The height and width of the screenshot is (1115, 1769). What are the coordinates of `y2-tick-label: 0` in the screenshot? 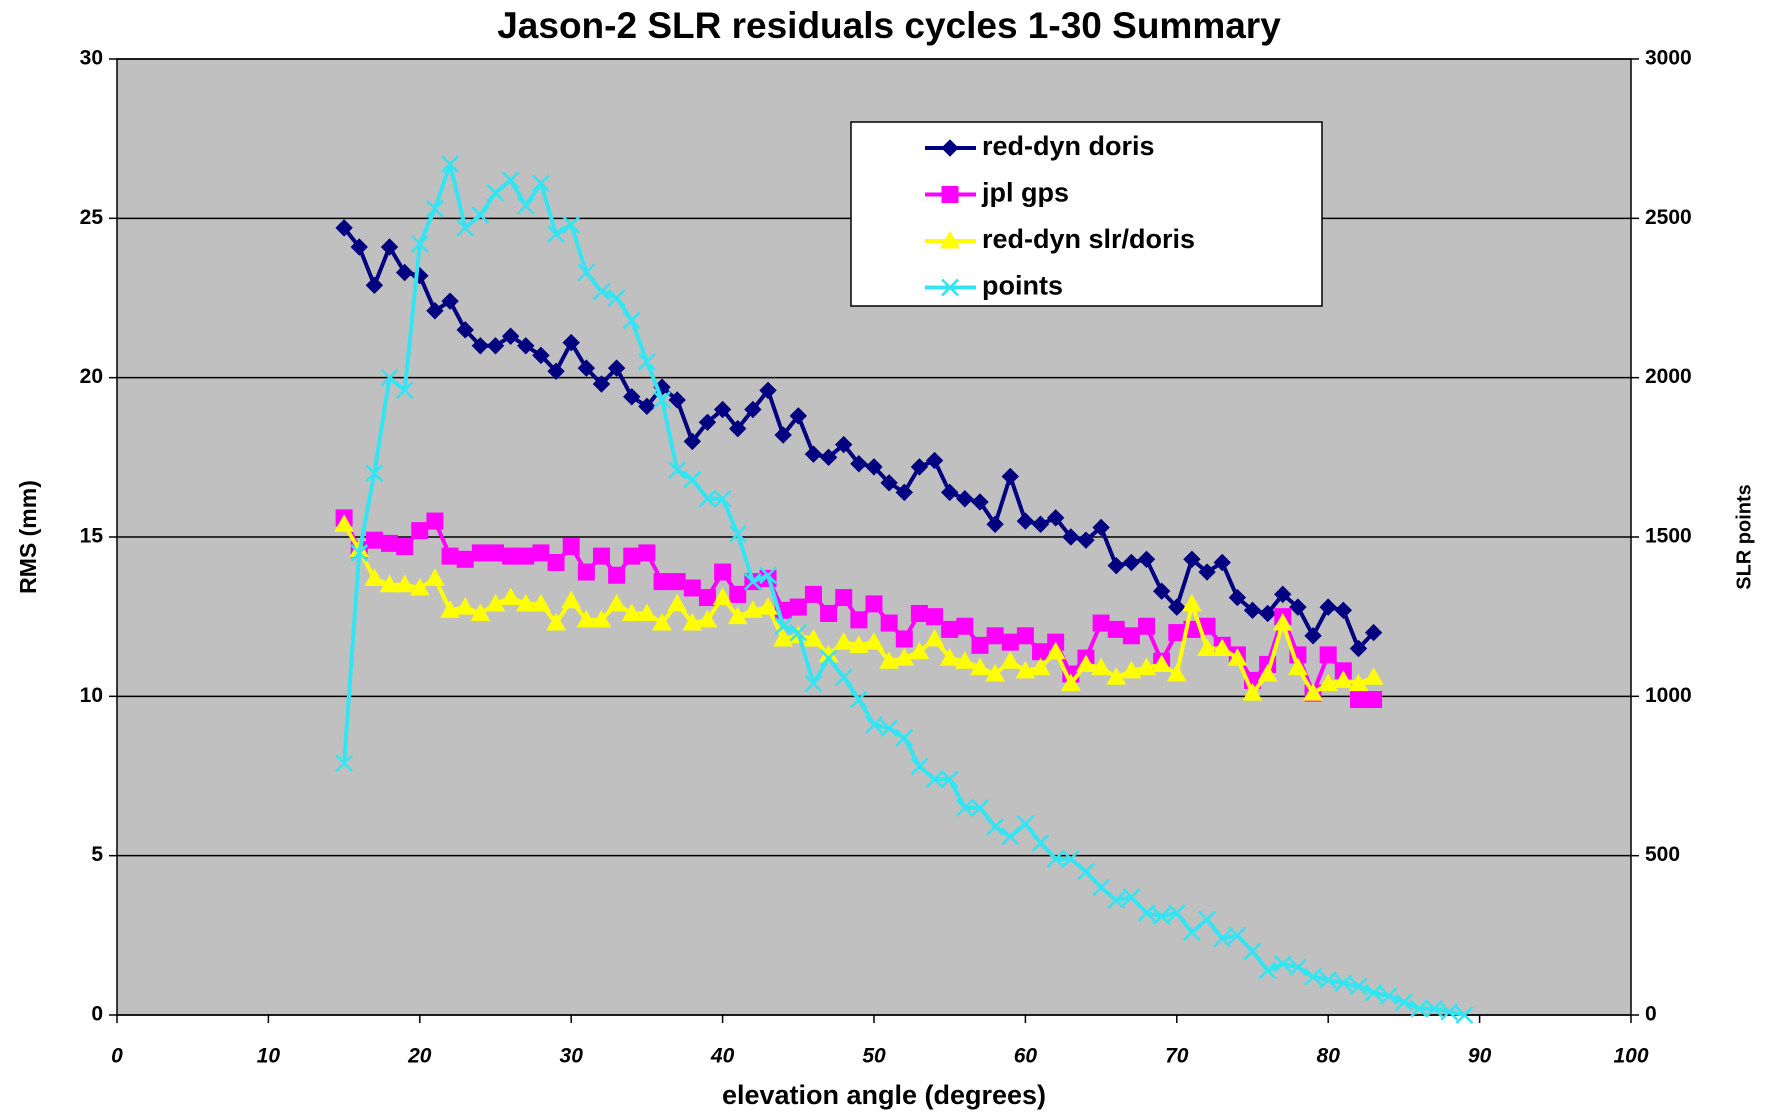 It's located at (1651, 1014).